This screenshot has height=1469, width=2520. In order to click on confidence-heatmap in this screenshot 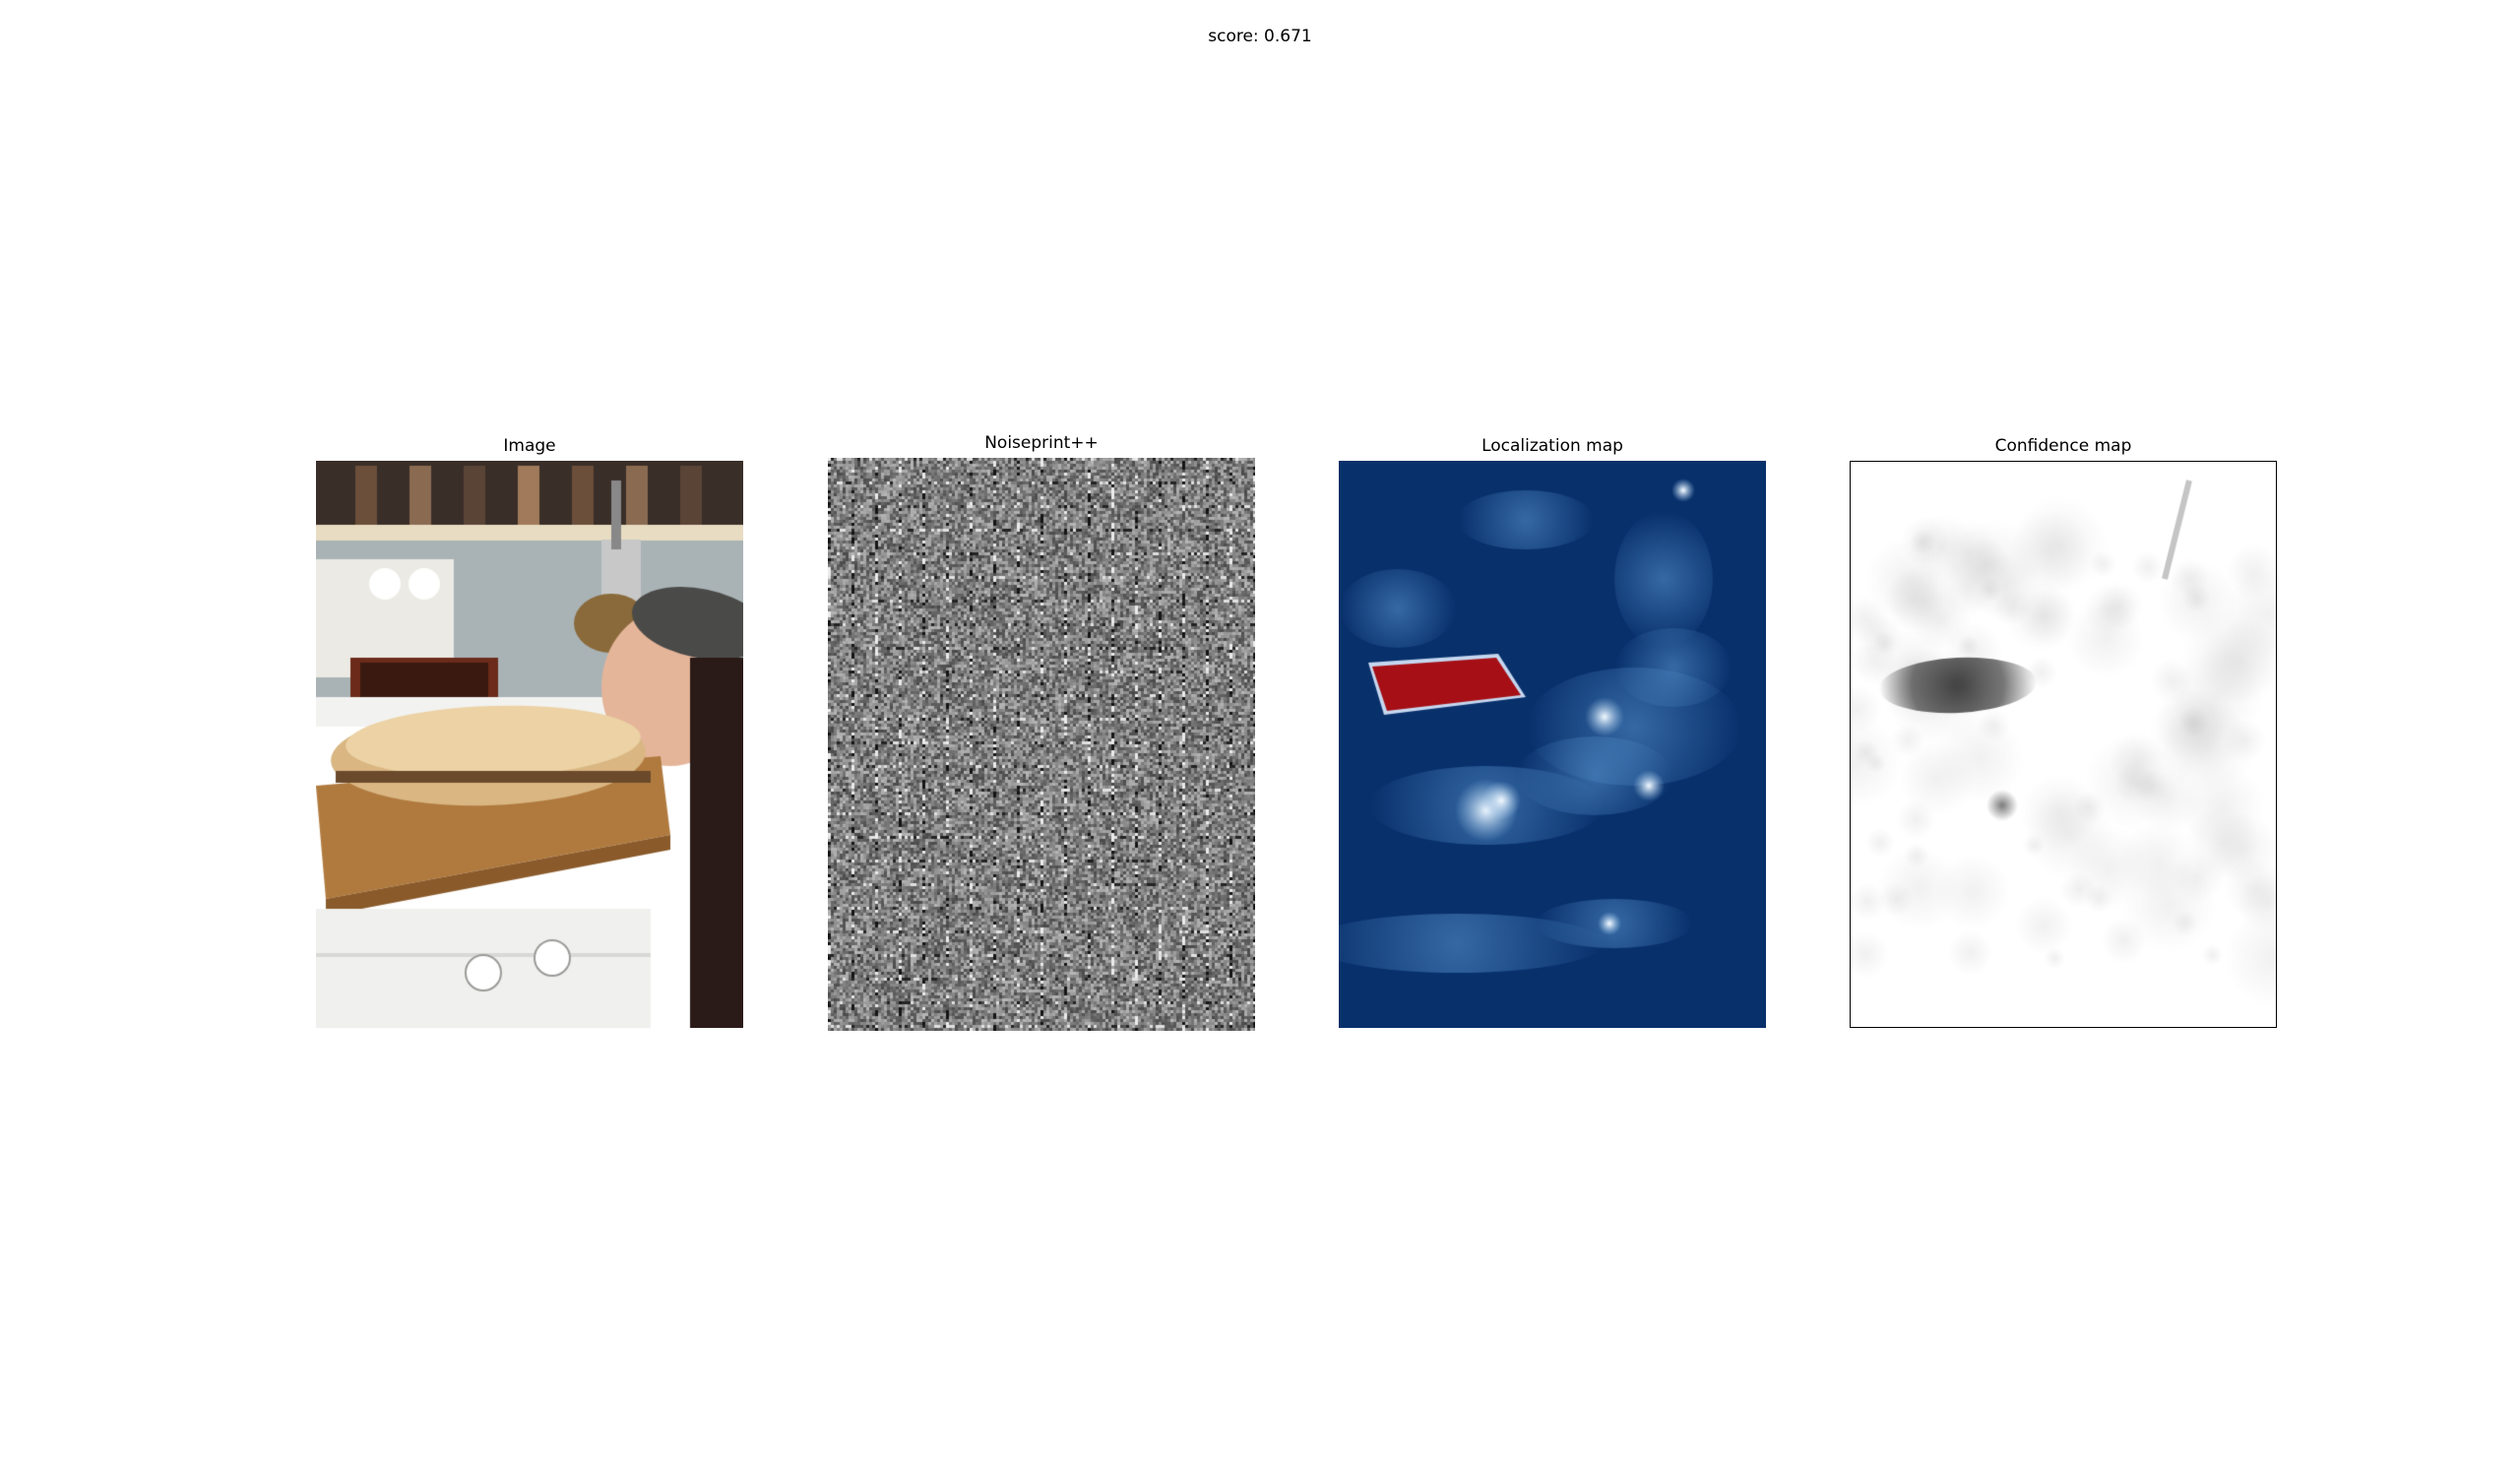, I will do `click(2063, 745)`.